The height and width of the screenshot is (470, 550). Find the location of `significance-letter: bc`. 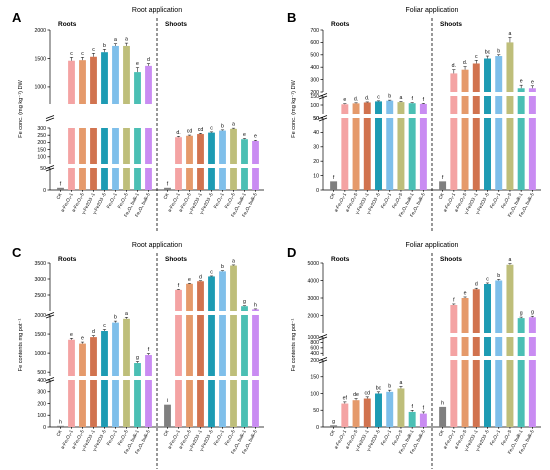

significance-letter: bc is located at coordinates (488, 53).